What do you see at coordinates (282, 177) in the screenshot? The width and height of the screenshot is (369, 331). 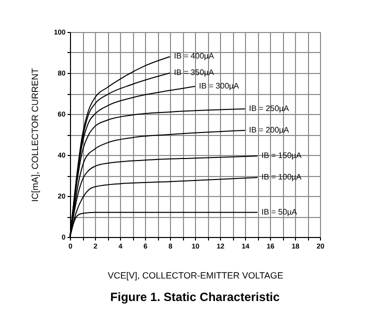 I see `series-label: IB = 100µA` at bounding box center [282, 177].